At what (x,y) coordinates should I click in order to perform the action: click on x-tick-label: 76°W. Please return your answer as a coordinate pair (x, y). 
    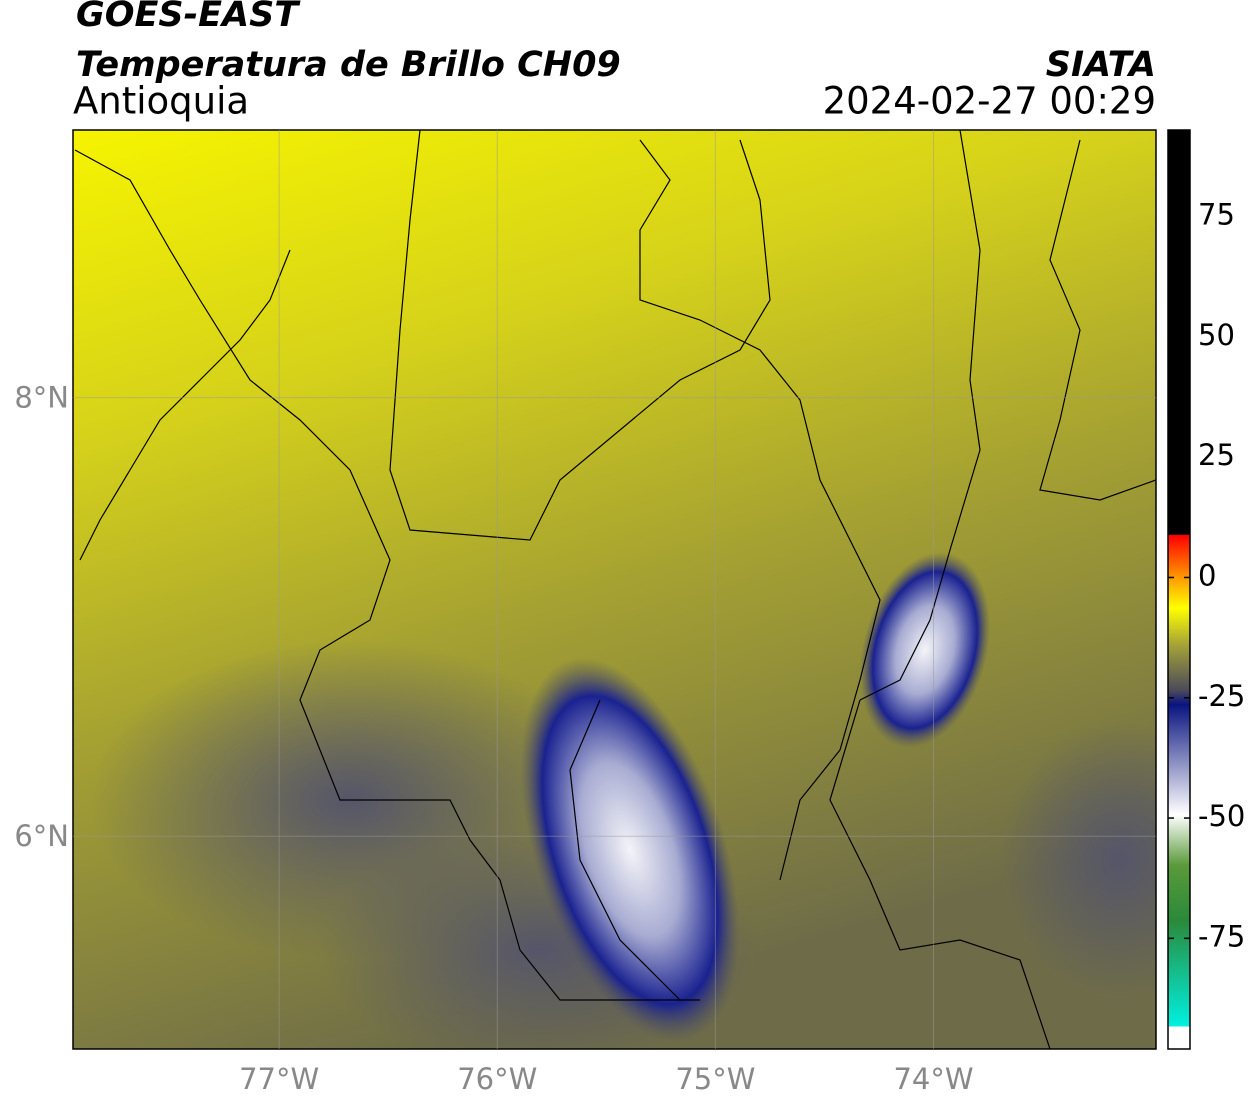
    Looking at the image, I should click on (497, 1079).